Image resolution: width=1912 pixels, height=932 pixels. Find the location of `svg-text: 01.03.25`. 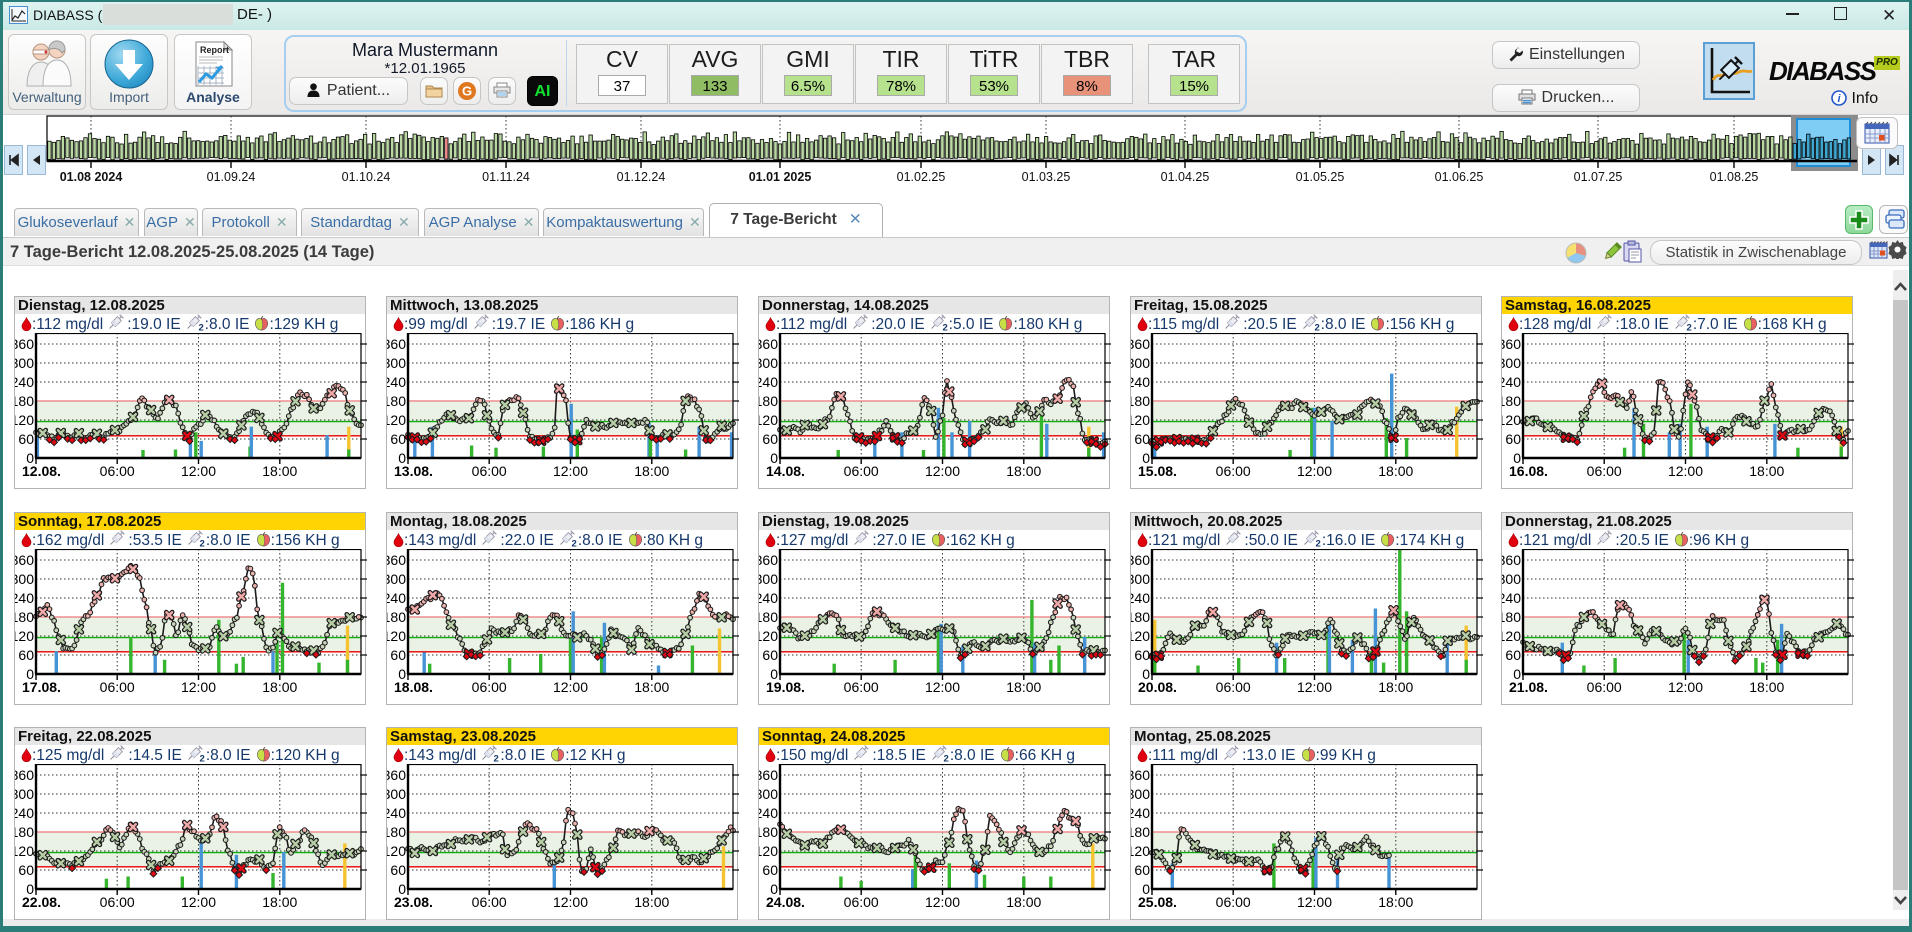

svg-text: 01.03.25 is located at coordinates (1046, 177).